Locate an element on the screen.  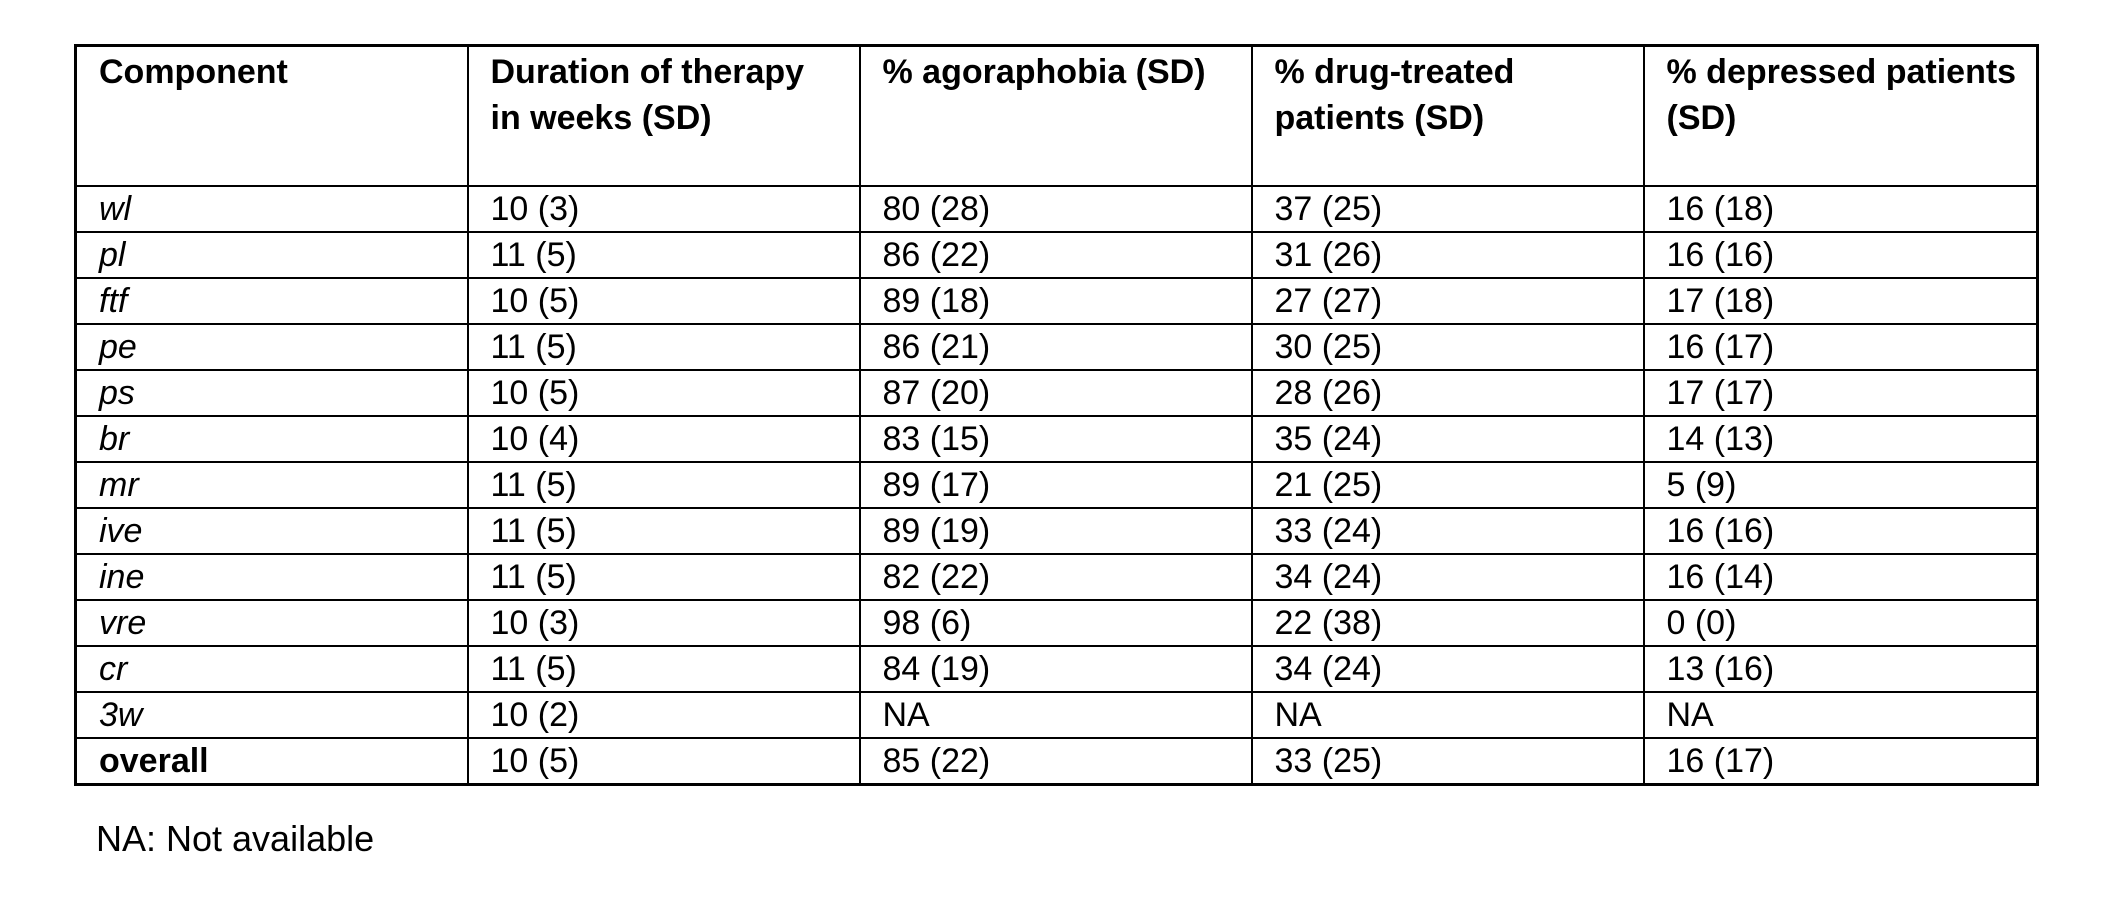
cell-component: pe is located at coordinates (271, 346).